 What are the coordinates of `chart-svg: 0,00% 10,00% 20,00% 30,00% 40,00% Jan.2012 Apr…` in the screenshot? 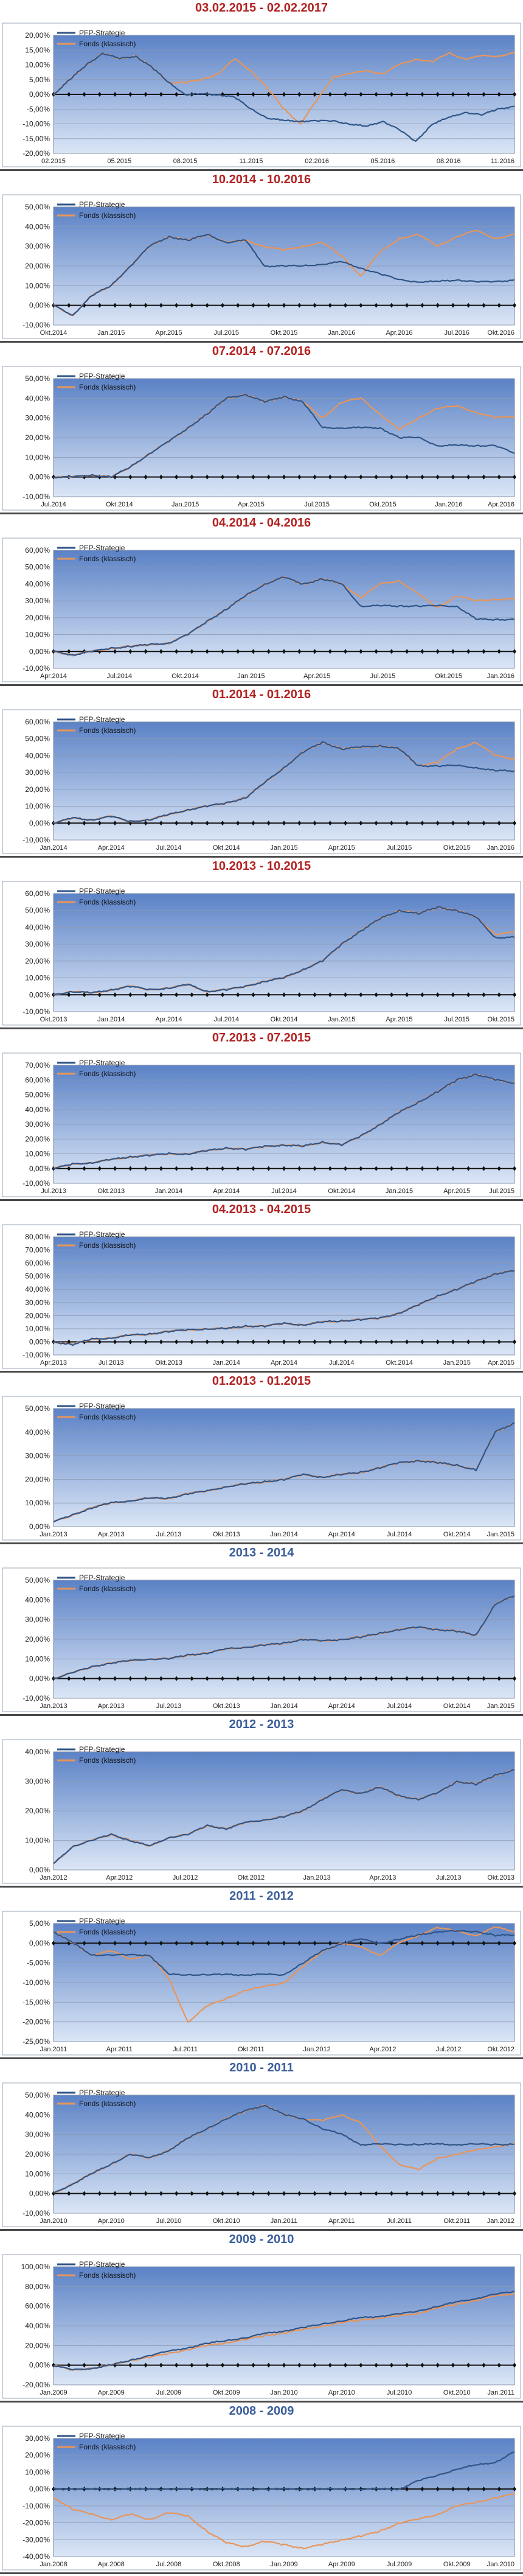 It's located at (261, 1813).